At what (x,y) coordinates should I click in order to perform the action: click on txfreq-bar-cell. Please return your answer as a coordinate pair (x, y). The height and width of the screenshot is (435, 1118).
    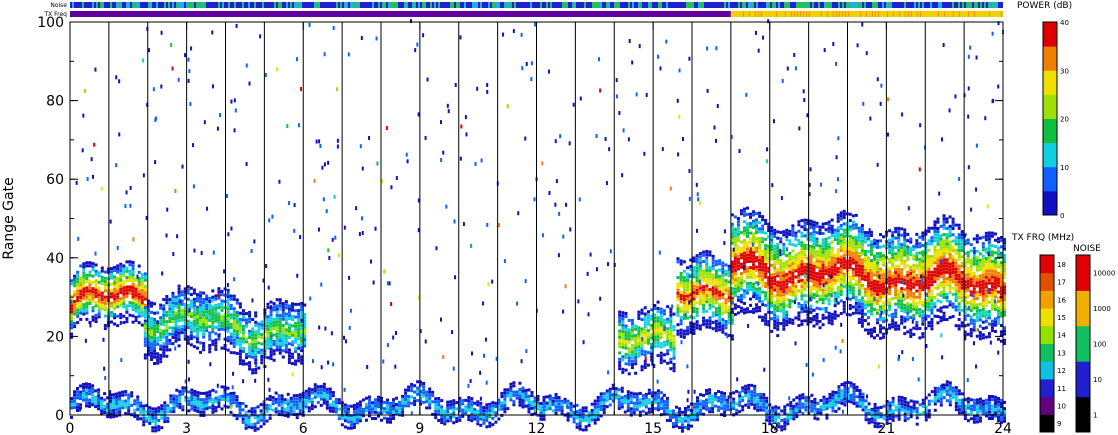
    Looking at the image, I should click on (785, 14).